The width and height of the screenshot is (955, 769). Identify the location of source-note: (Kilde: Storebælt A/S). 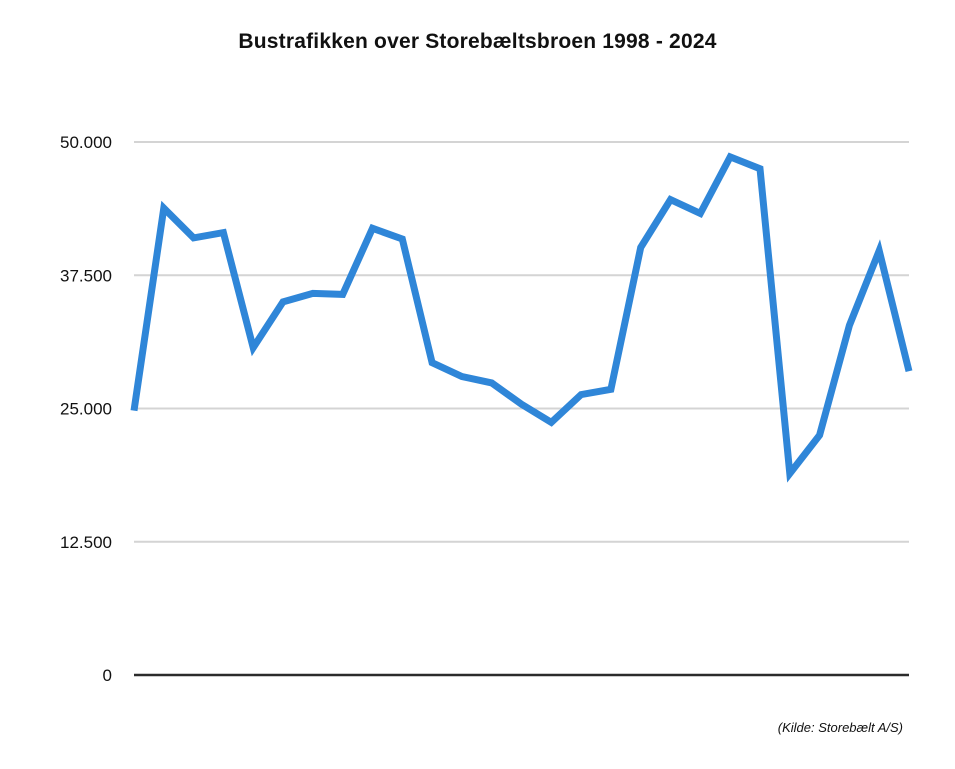
(840, 727).